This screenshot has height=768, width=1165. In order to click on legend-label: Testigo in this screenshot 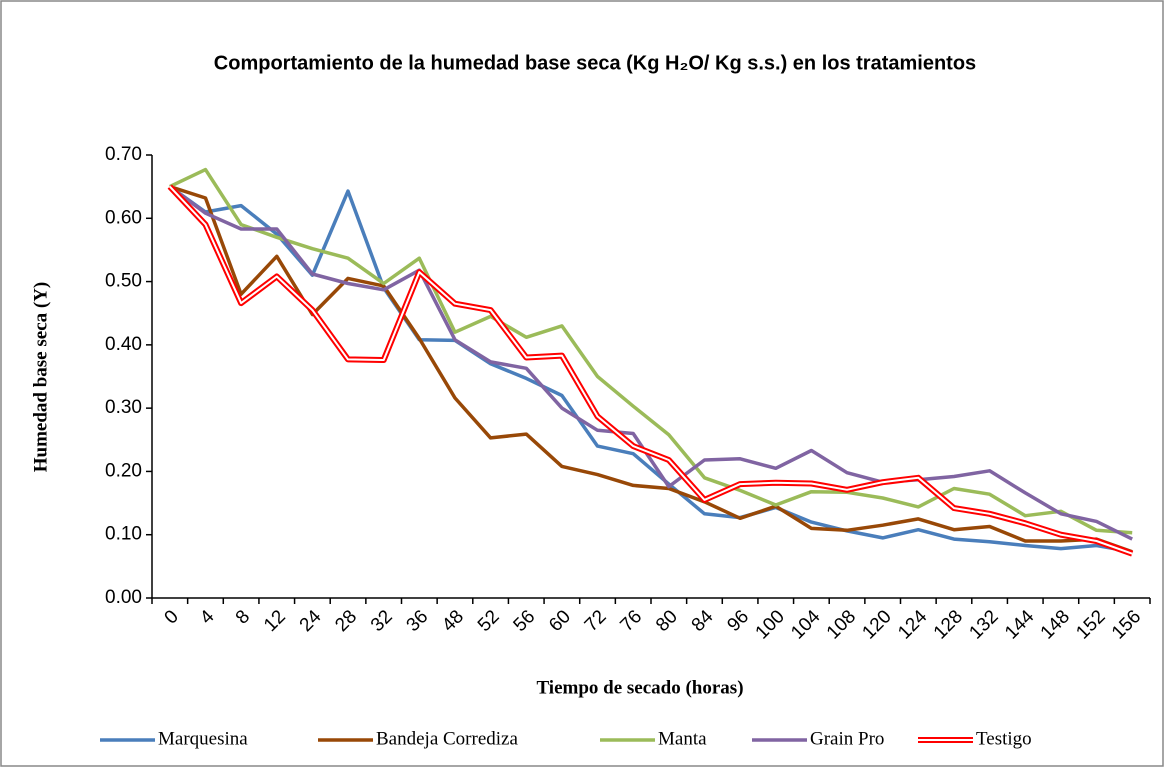, I will do `click(1004, 738)`.